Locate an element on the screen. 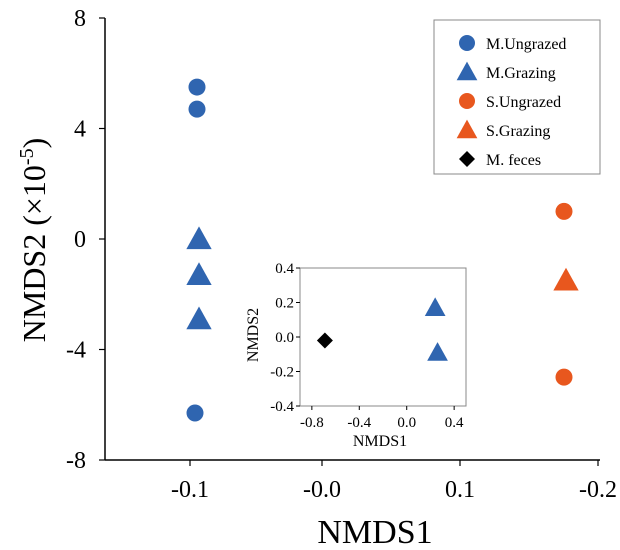  legend-label: S.Grazing is located at coordinates (518, 131).